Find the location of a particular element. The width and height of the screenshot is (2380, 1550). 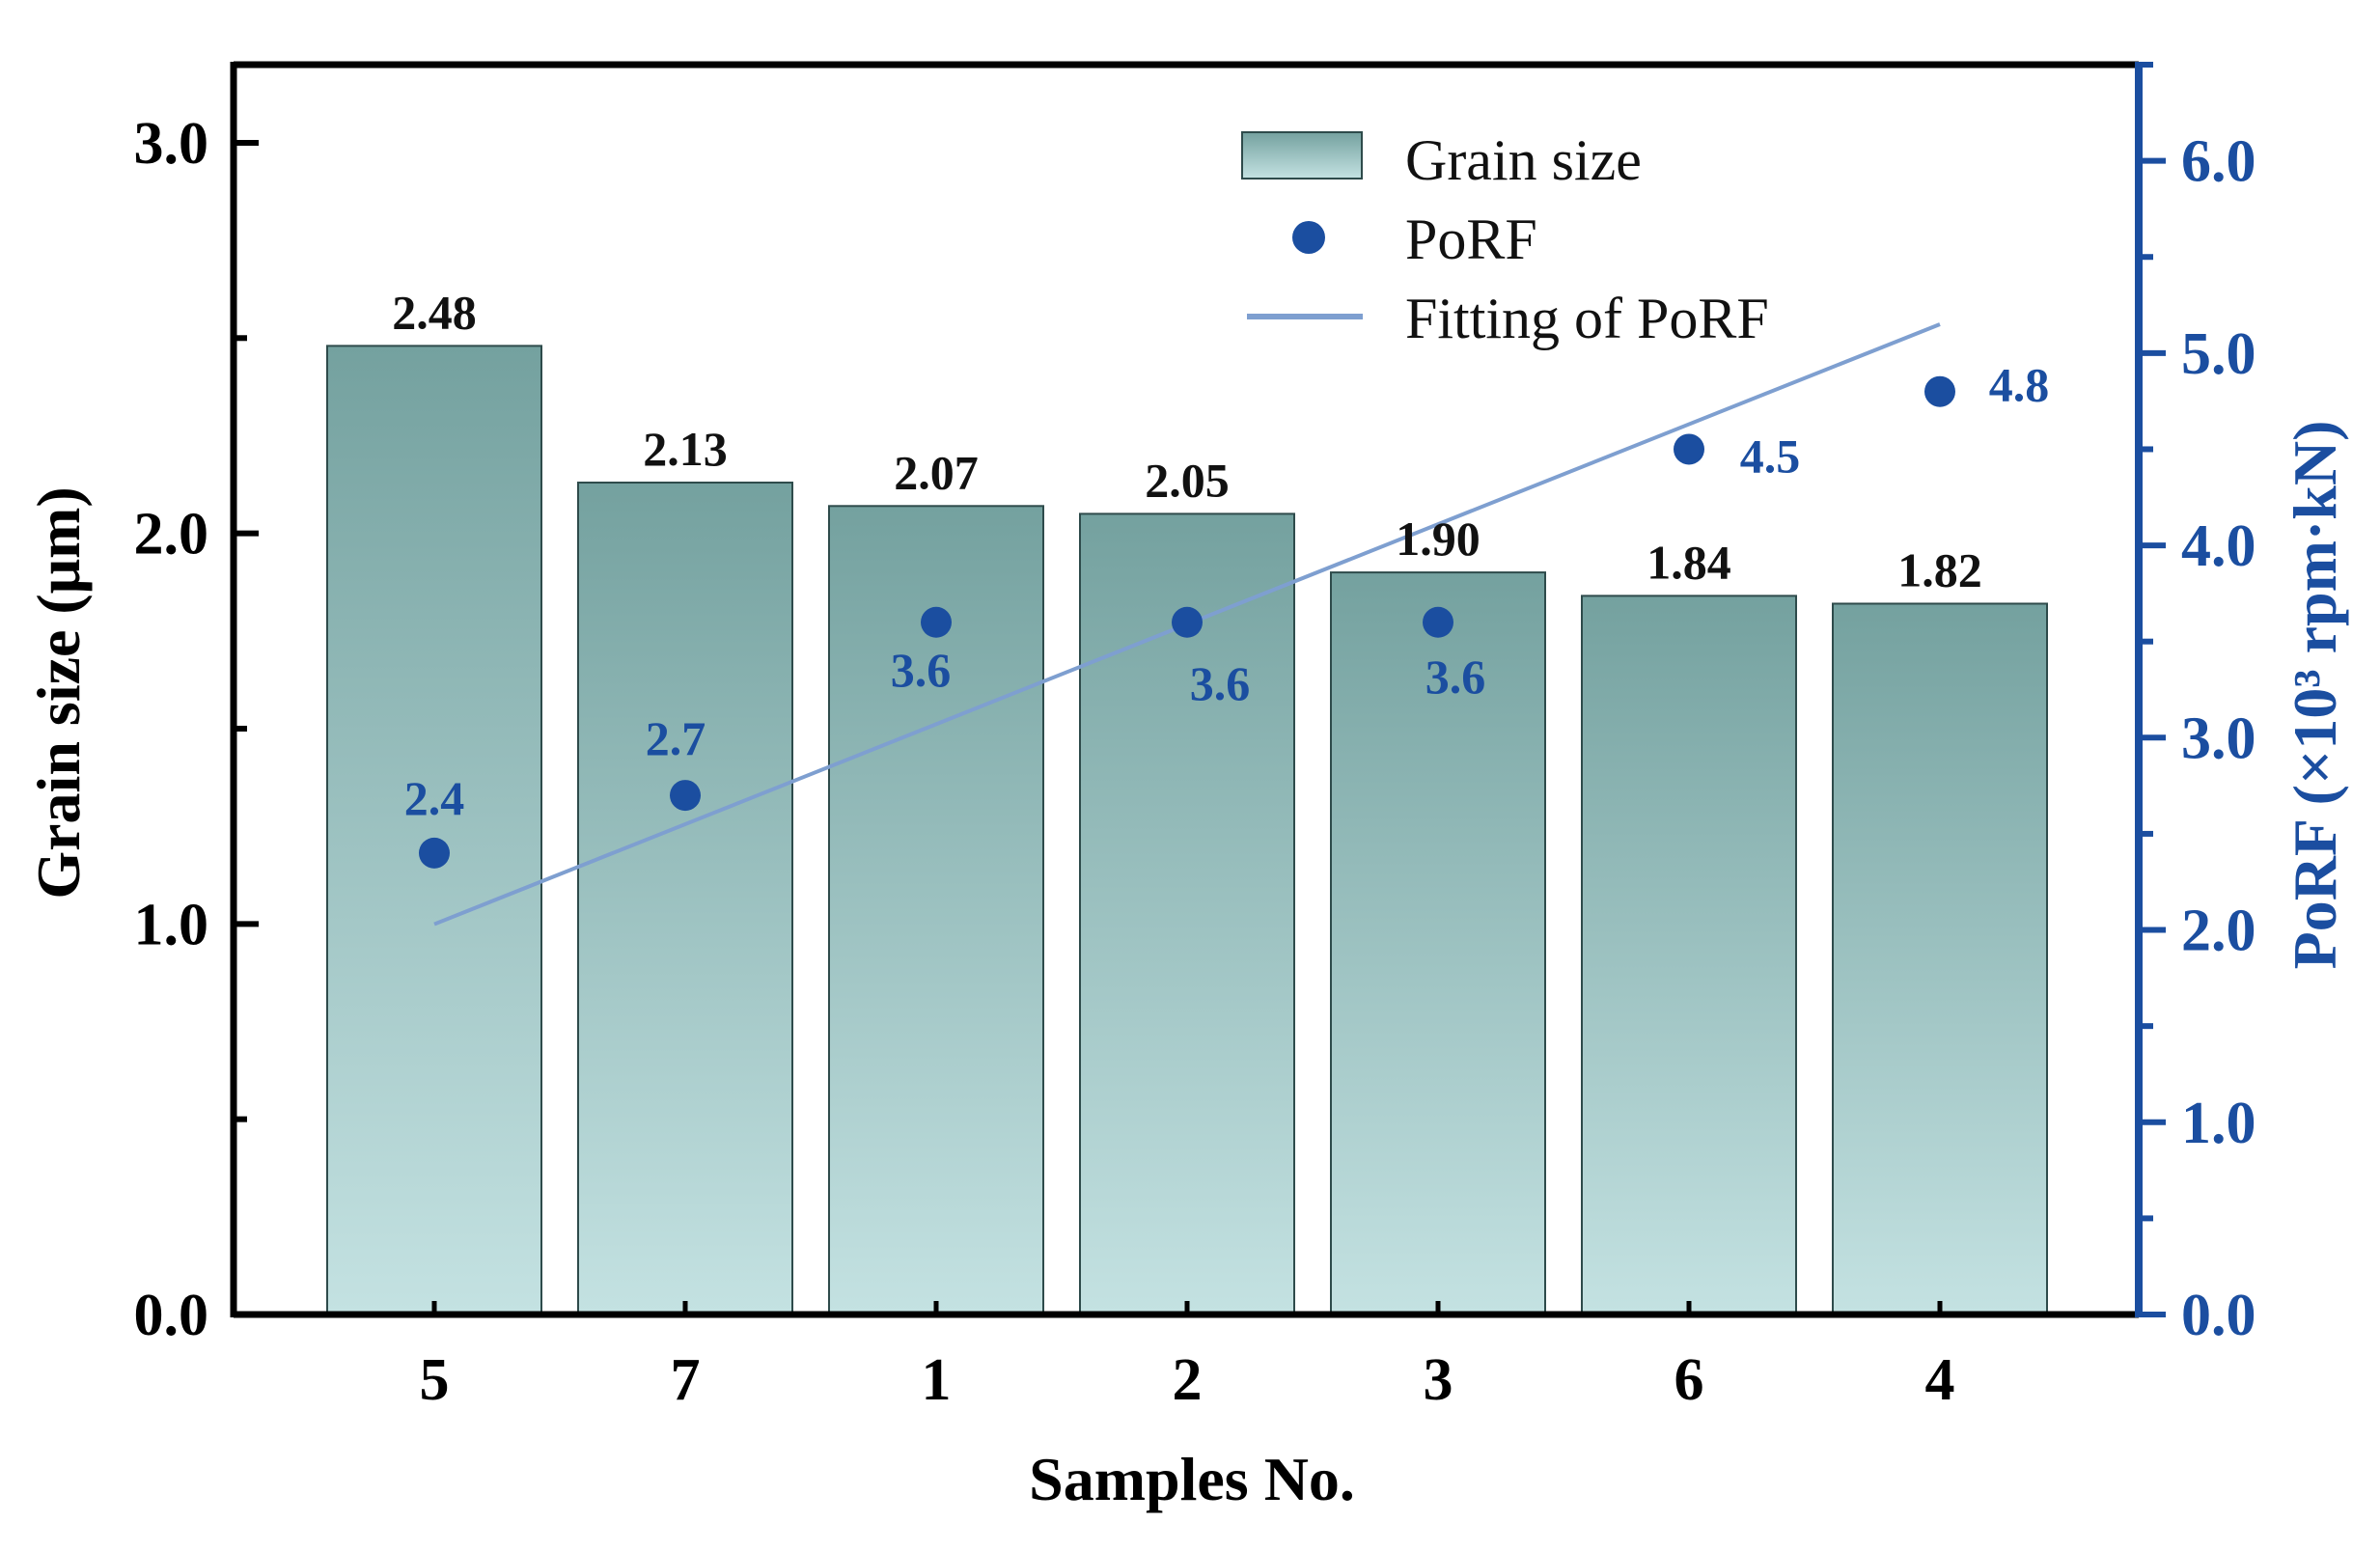

y-tick-label: 1.0 is located at coordinates (172, 924).